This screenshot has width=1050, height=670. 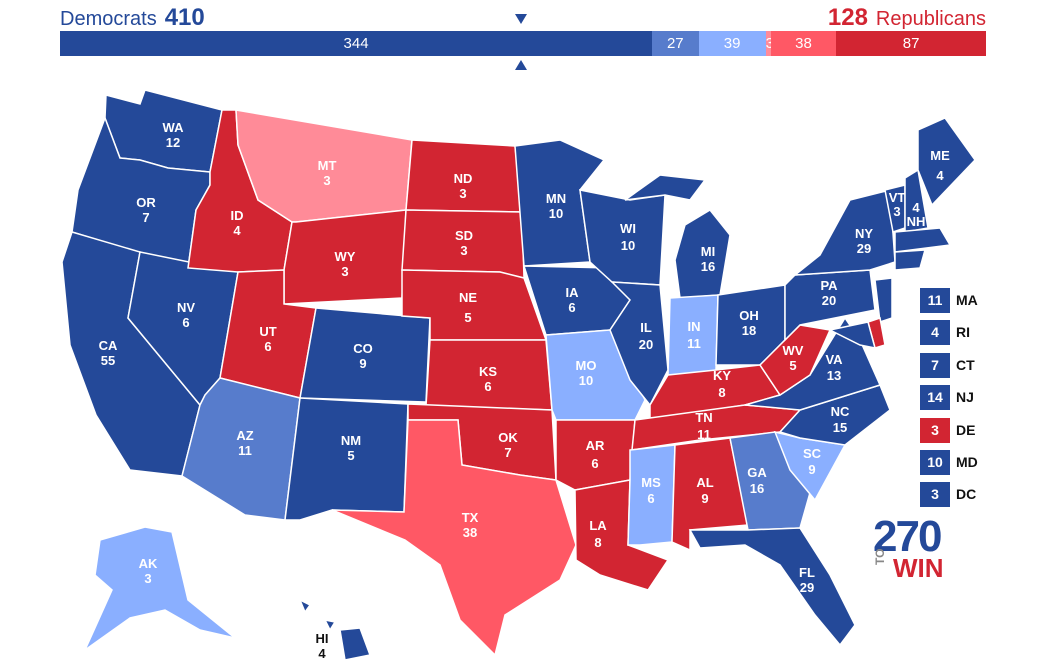 What do you see at coordinates (646, 327) in the screenshot?
I see `svg-text: IL` at bounding box center [646, 327].